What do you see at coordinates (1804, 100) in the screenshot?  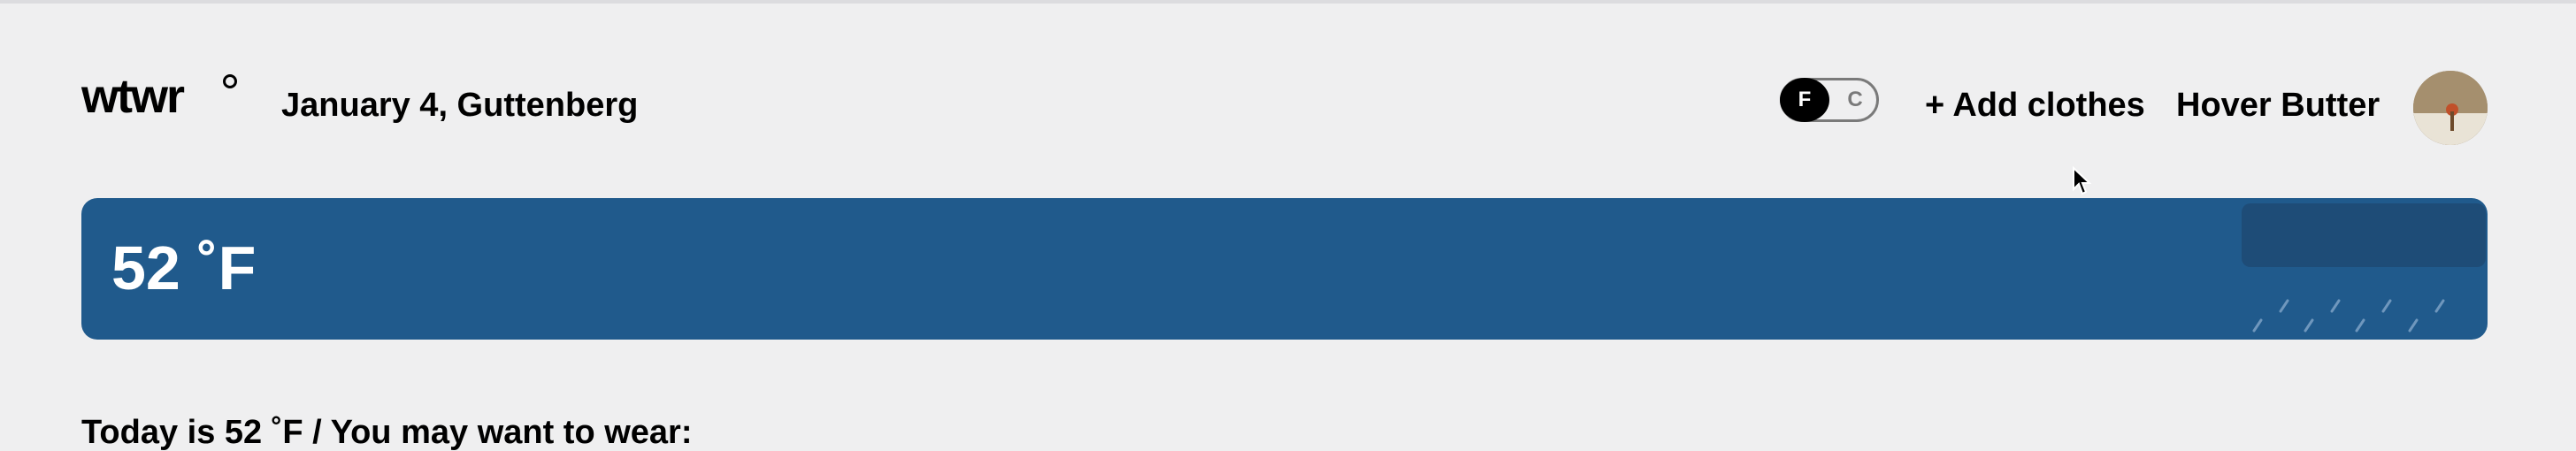 I see `toggle-option-f: F` at bounding box center [1804, 100].